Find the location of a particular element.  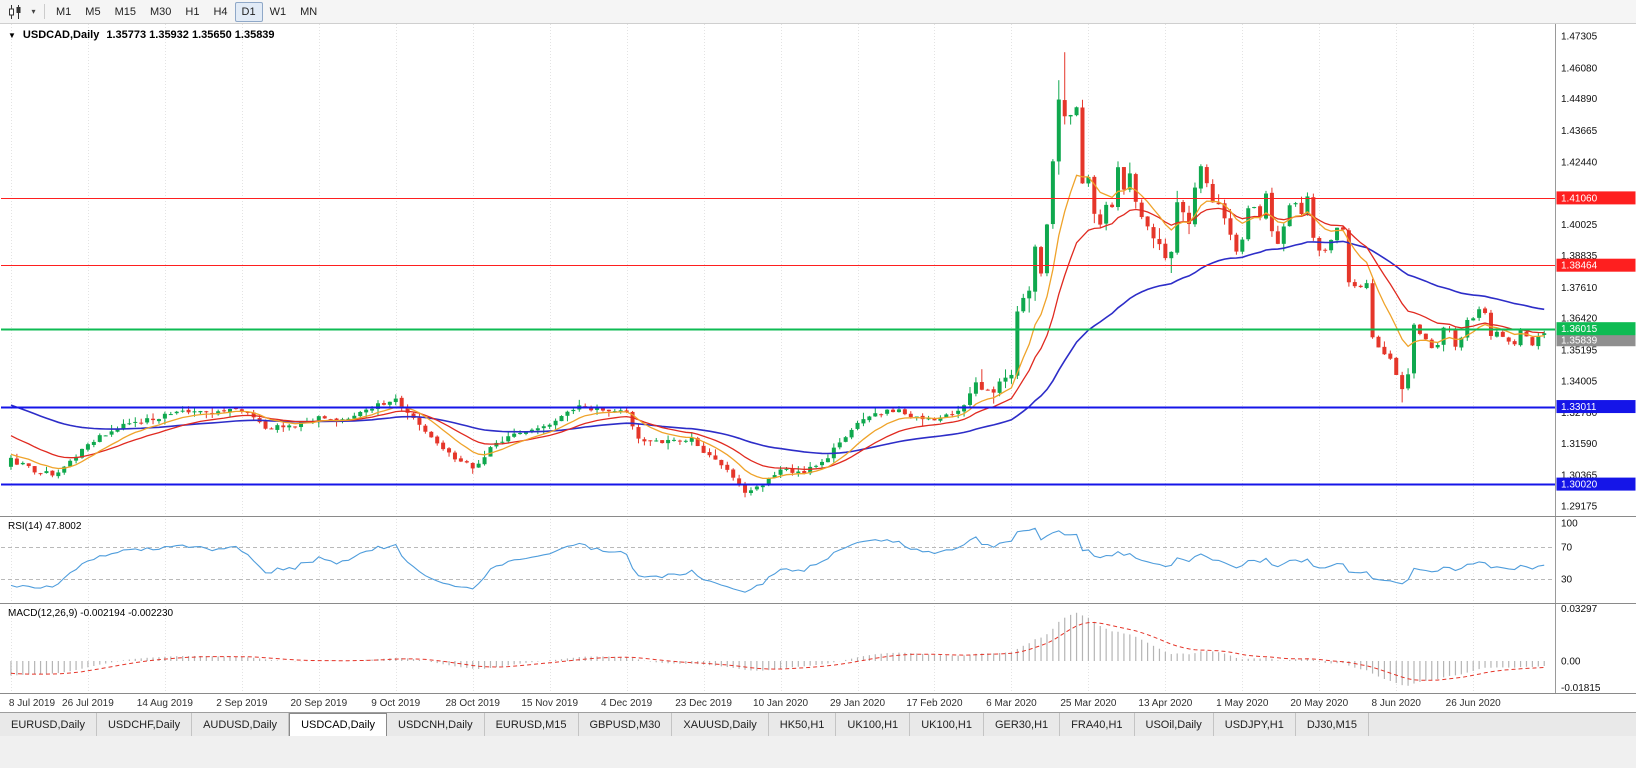

svg-text: 0.00 is located at coordinates (1571, 662).